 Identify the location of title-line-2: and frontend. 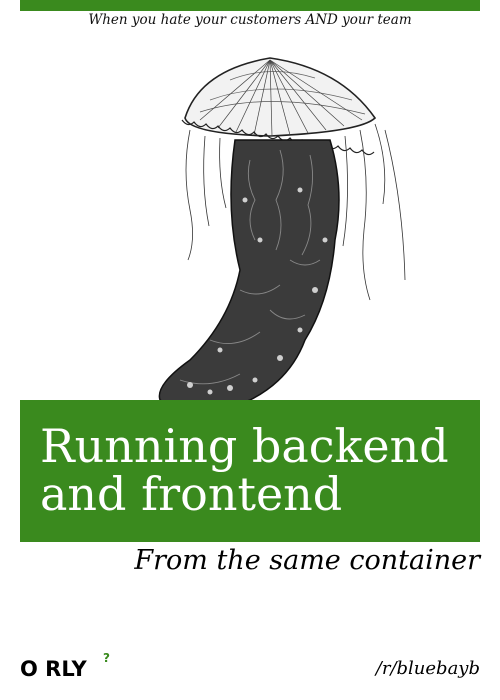
(191, 494).